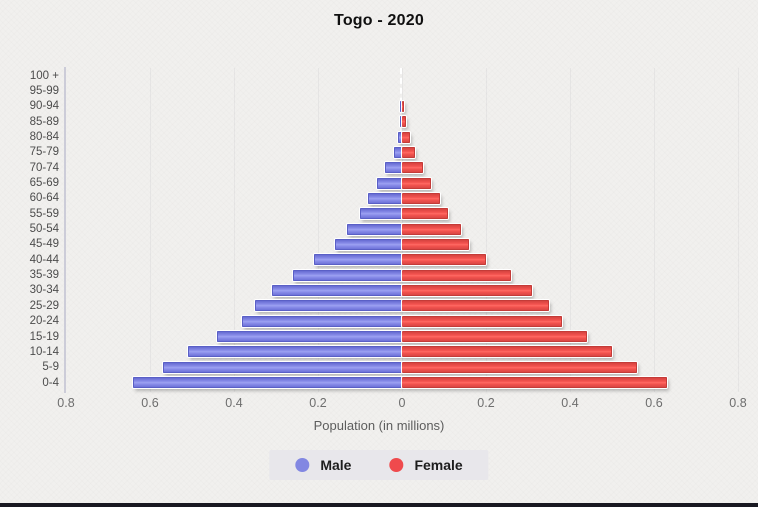 Image resolution: width=758 pixels, height=507 pixels. What do you see at coordinates (379, 75) in the screenshot?
I see `pyramid-row-100: 100 +` at bounding box center [379, 75].